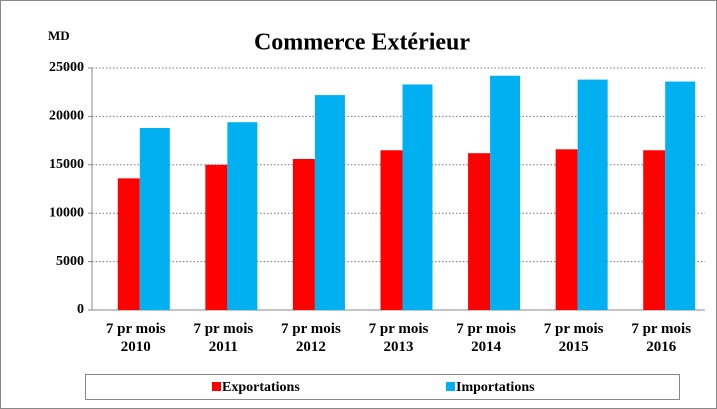  I want to click on chart-title: Commerce Extérieur, so click(362, 43).